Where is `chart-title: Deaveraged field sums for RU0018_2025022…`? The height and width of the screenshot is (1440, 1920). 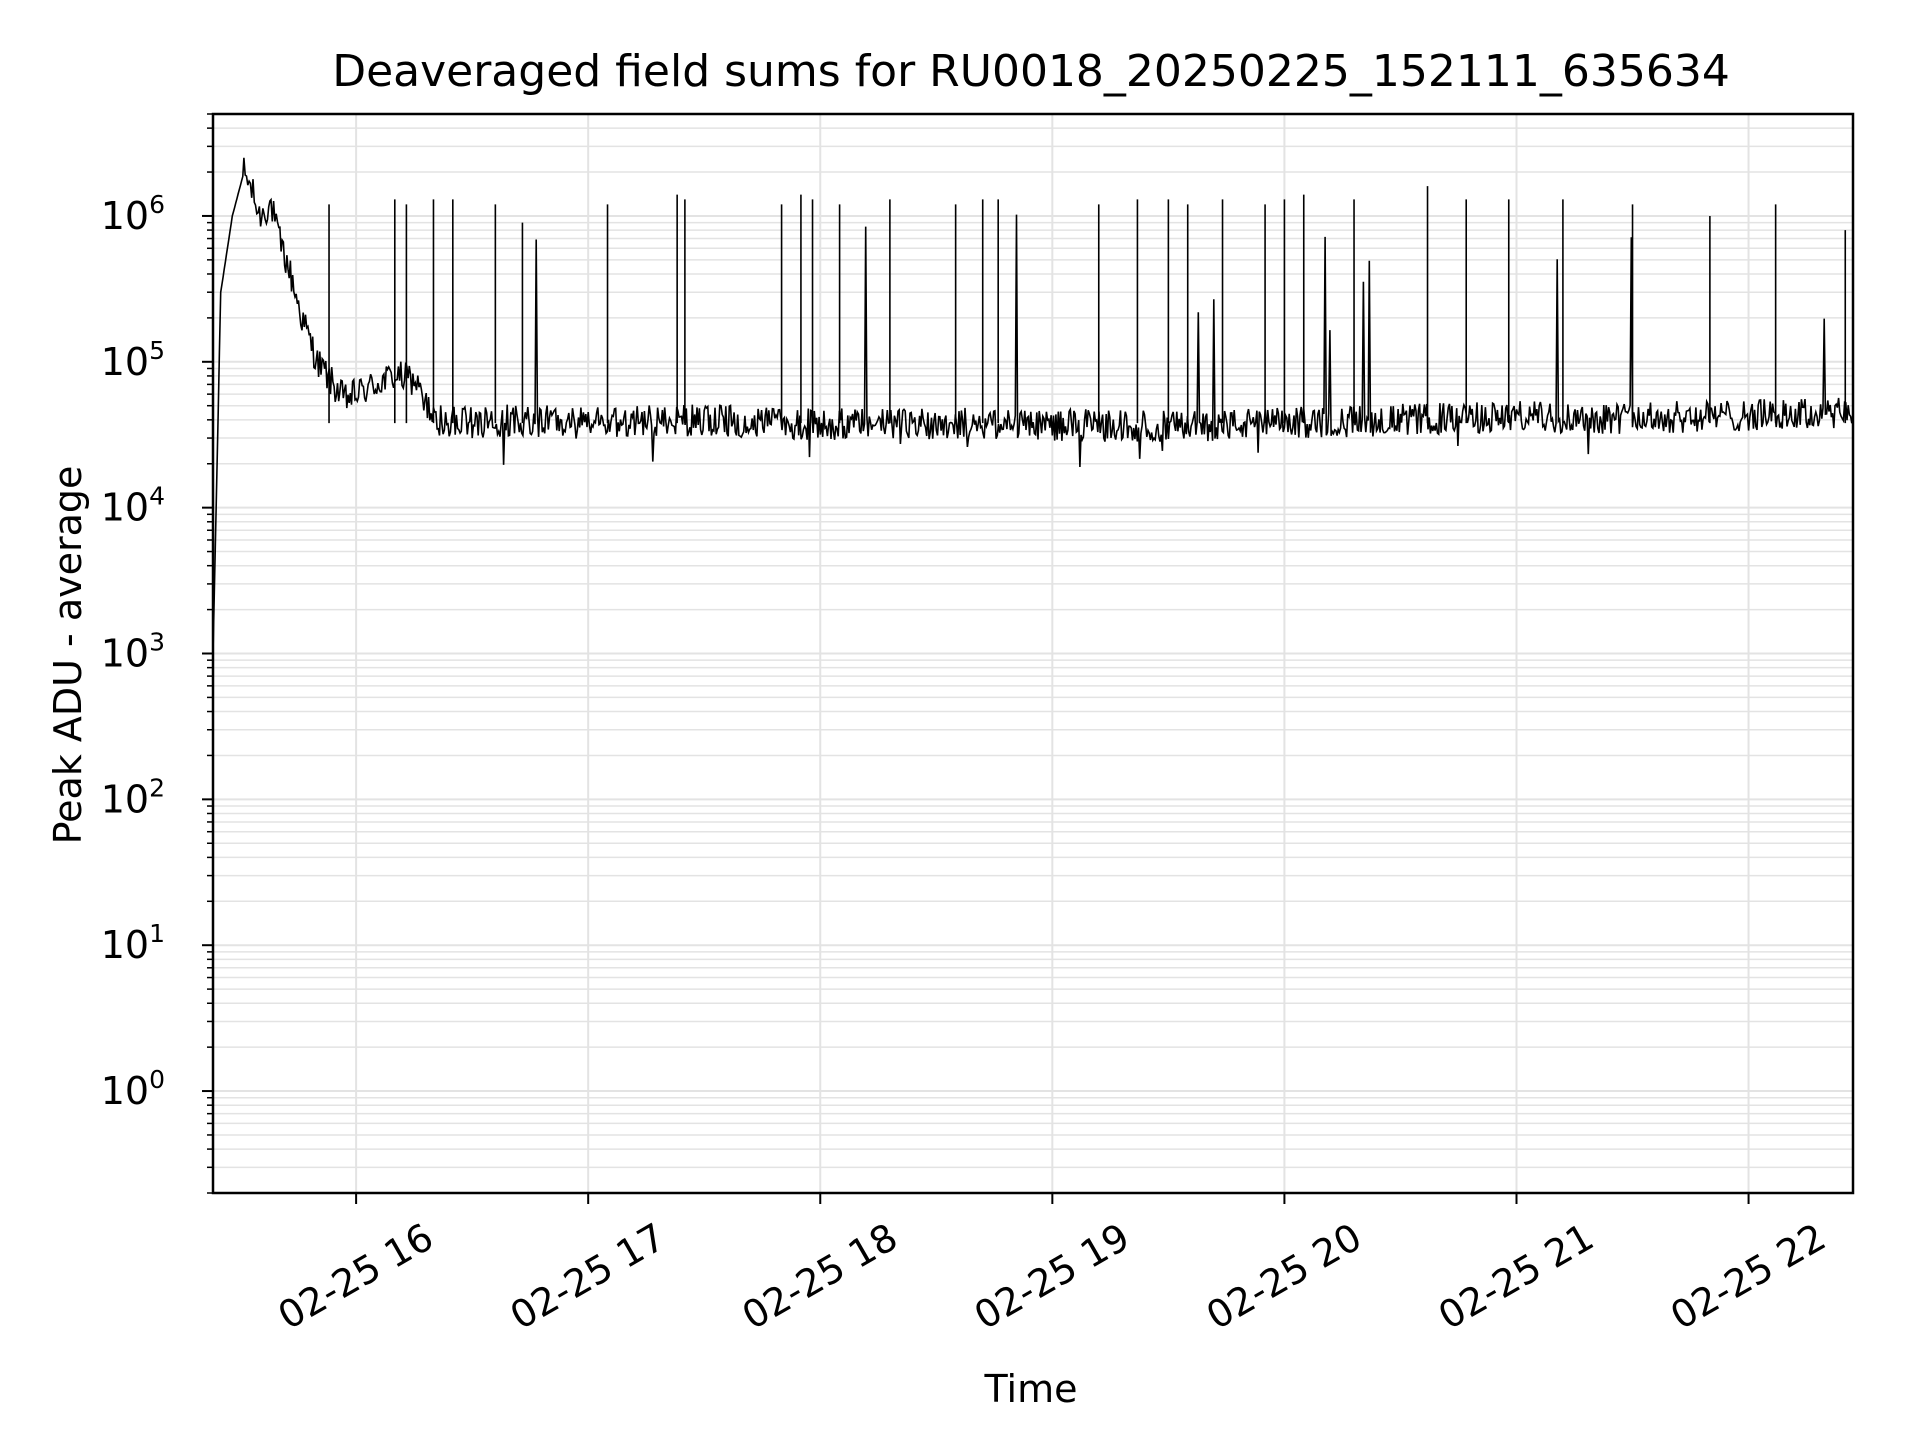 chart-title: Deaveraged field sums for RU0018_2025022… is located at coordinates (1031, 71).